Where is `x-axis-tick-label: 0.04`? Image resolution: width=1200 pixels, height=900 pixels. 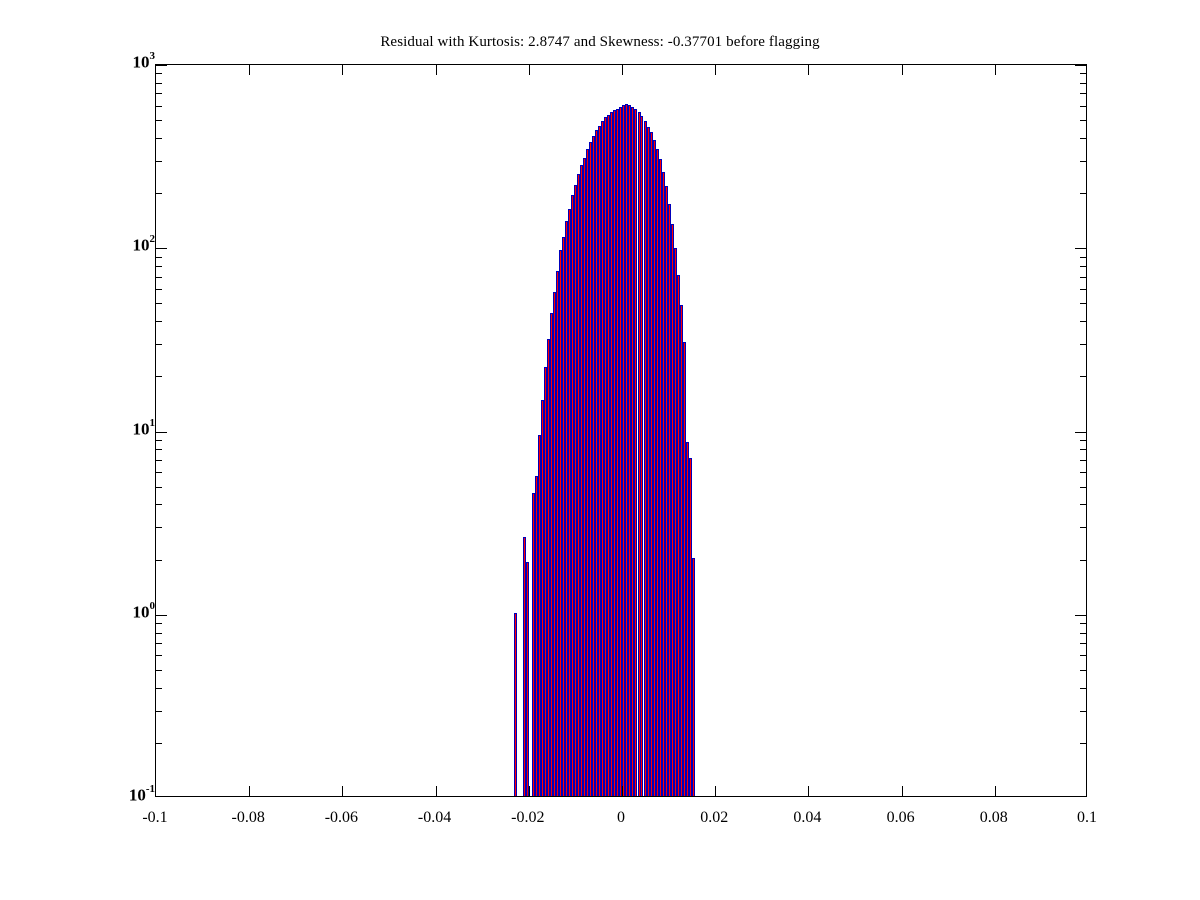
x-axis-tick-label: 0.04 is located at coordinates (807, 817).